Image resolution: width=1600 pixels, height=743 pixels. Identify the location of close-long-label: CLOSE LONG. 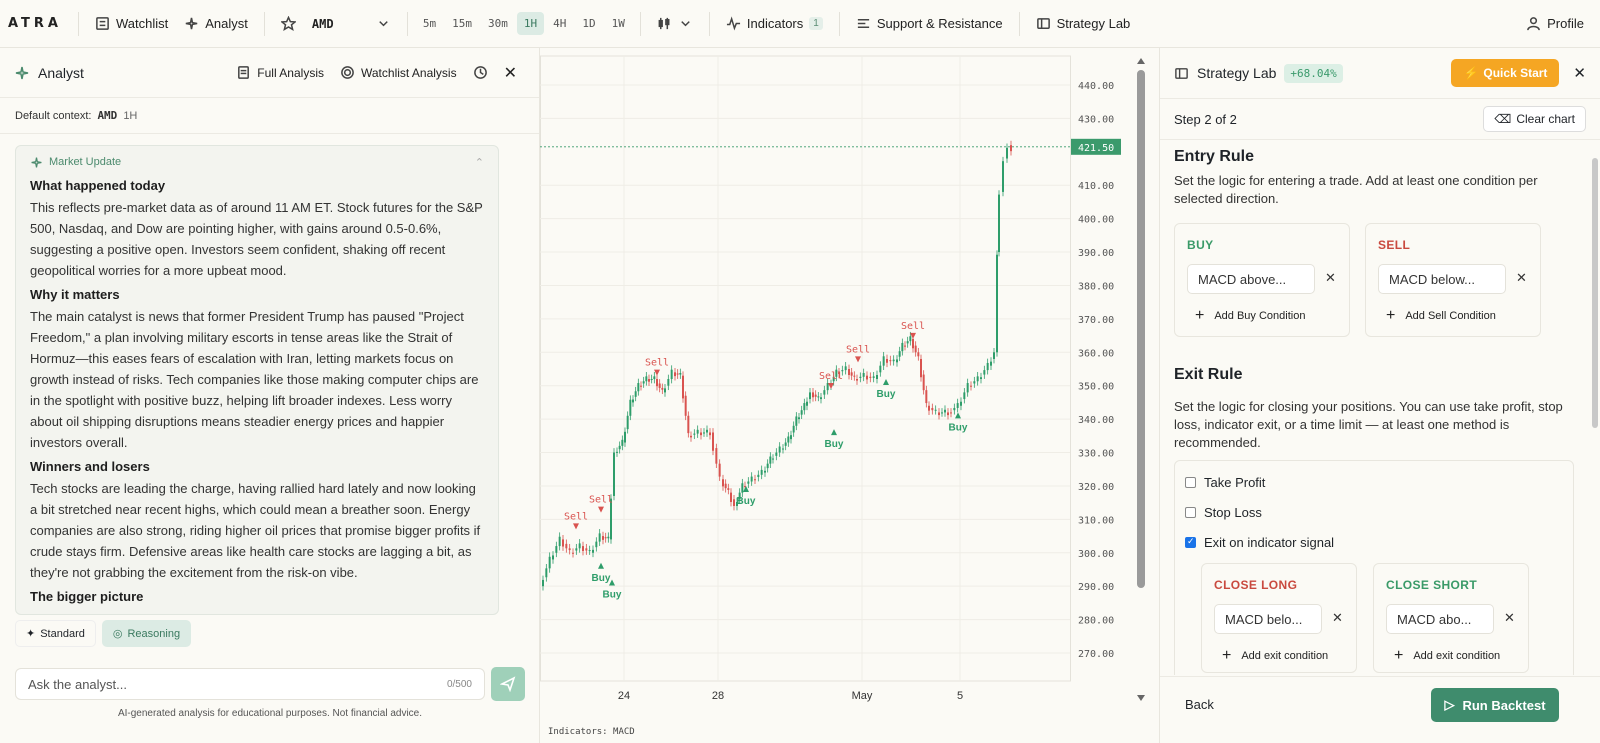
(1256, 585).